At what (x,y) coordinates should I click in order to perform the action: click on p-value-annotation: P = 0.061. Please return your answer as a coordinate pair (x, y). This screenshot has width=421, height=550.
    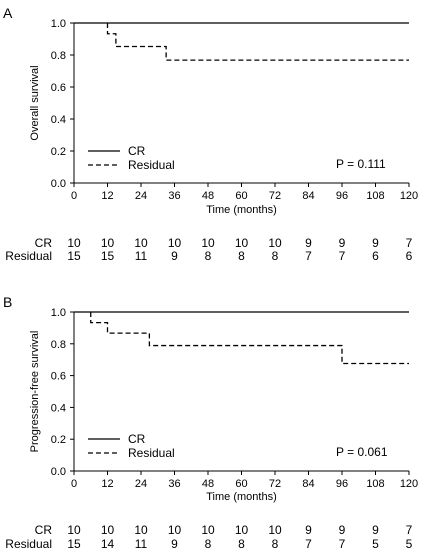
    Looking at the image, I should click on (362, 452).